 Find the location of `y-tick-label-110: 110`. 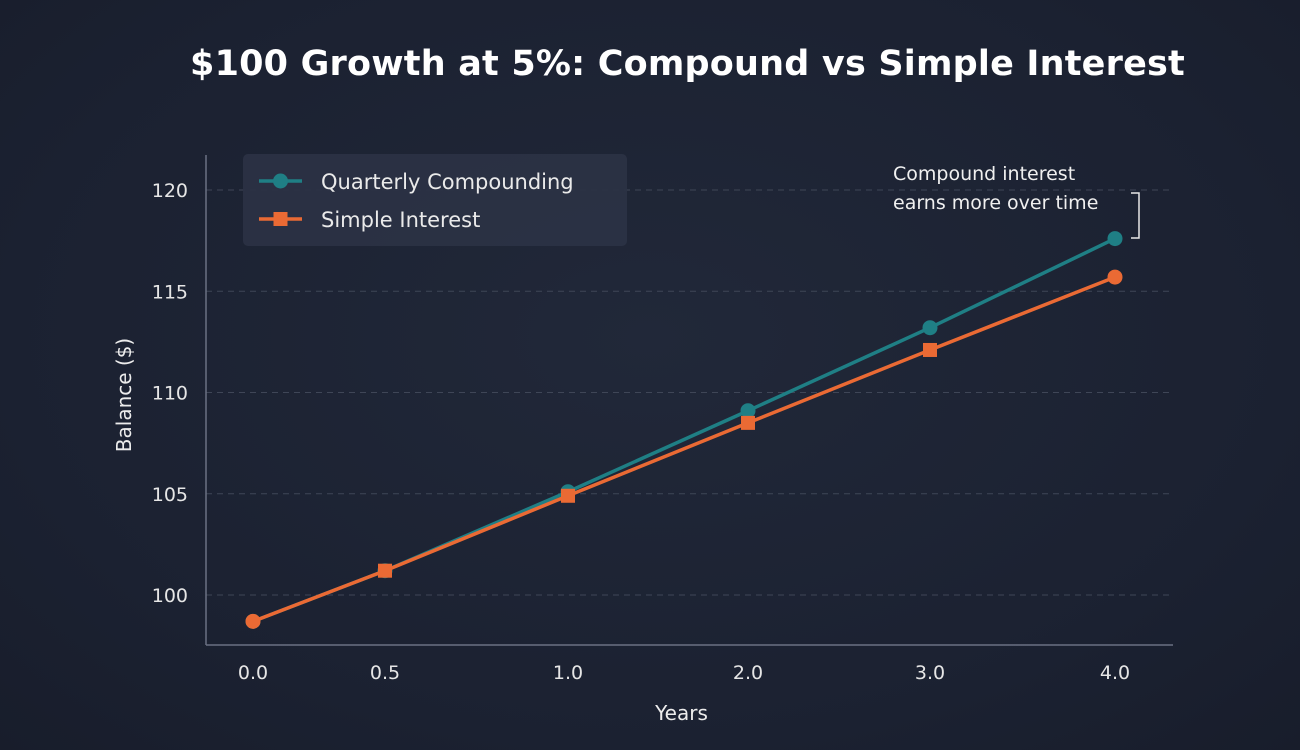

y-tick-label-110: 110 is located at coordinates (170, 394).